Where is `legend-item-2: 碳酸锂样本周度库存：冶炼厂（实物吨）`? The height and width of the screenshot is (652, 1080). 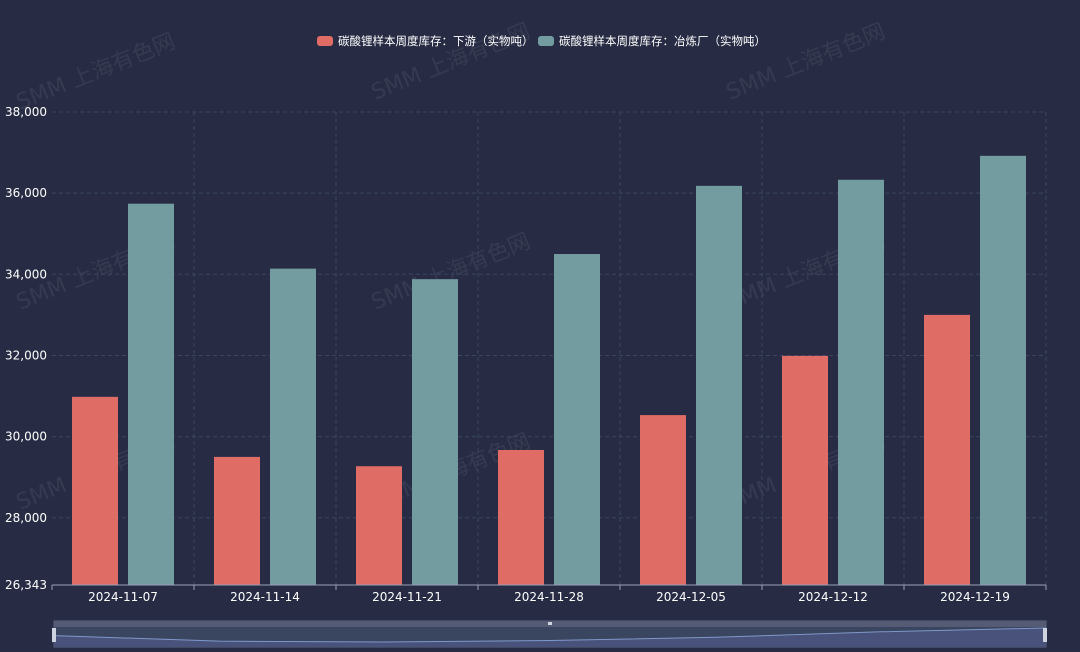 legend-item-2: 碳酸锂样本周度库存：冶炼厂（实物吨） is located at coordinates (652, 41).